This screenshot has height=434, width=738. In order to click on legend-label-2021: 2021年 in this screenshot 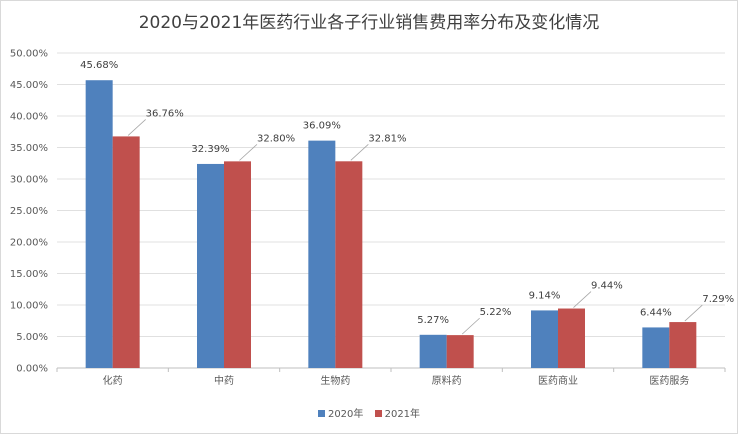, I will do `click(402, 414)`.